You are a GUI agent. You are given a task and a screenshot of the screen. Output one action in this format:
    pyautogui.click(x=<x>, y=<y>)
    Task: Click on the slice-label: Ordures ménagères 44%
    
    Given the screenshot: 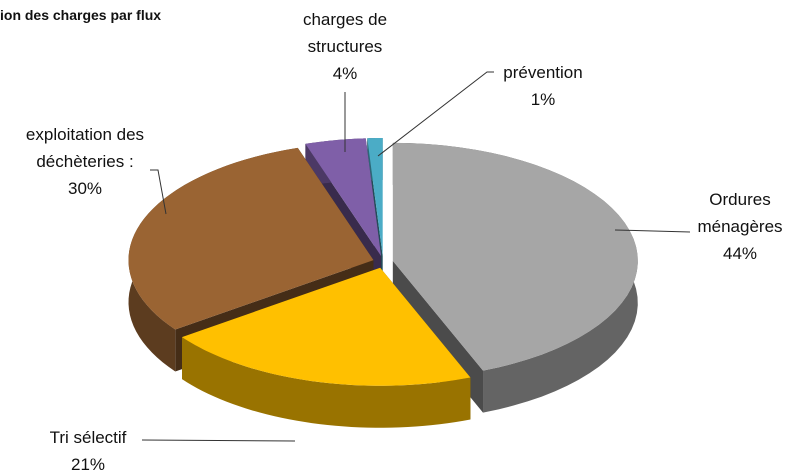 What is the action you would take?
    pyautogui.click(x=735, y=226)
    